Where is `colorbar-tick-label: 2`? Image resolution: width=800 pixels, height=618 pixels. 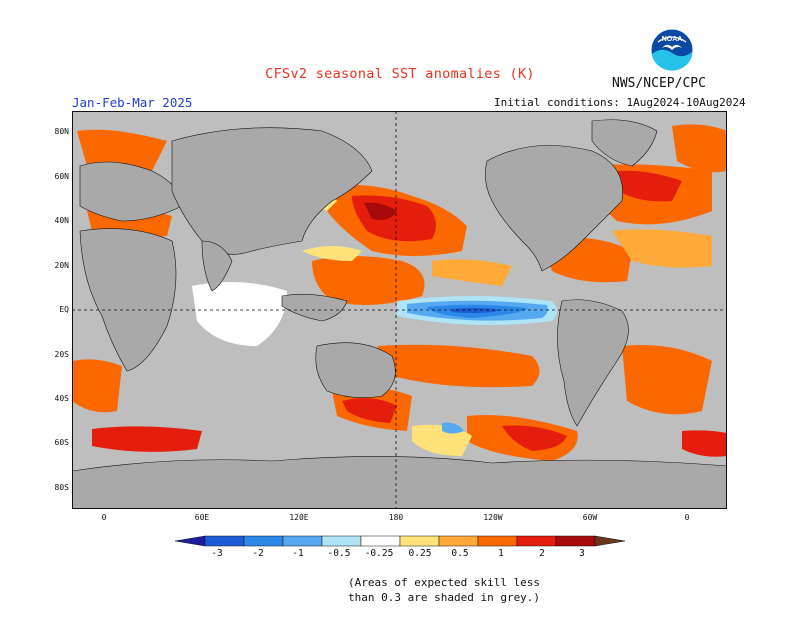 colorbar-tick-label: 2 is located at coordinates (542, 553).